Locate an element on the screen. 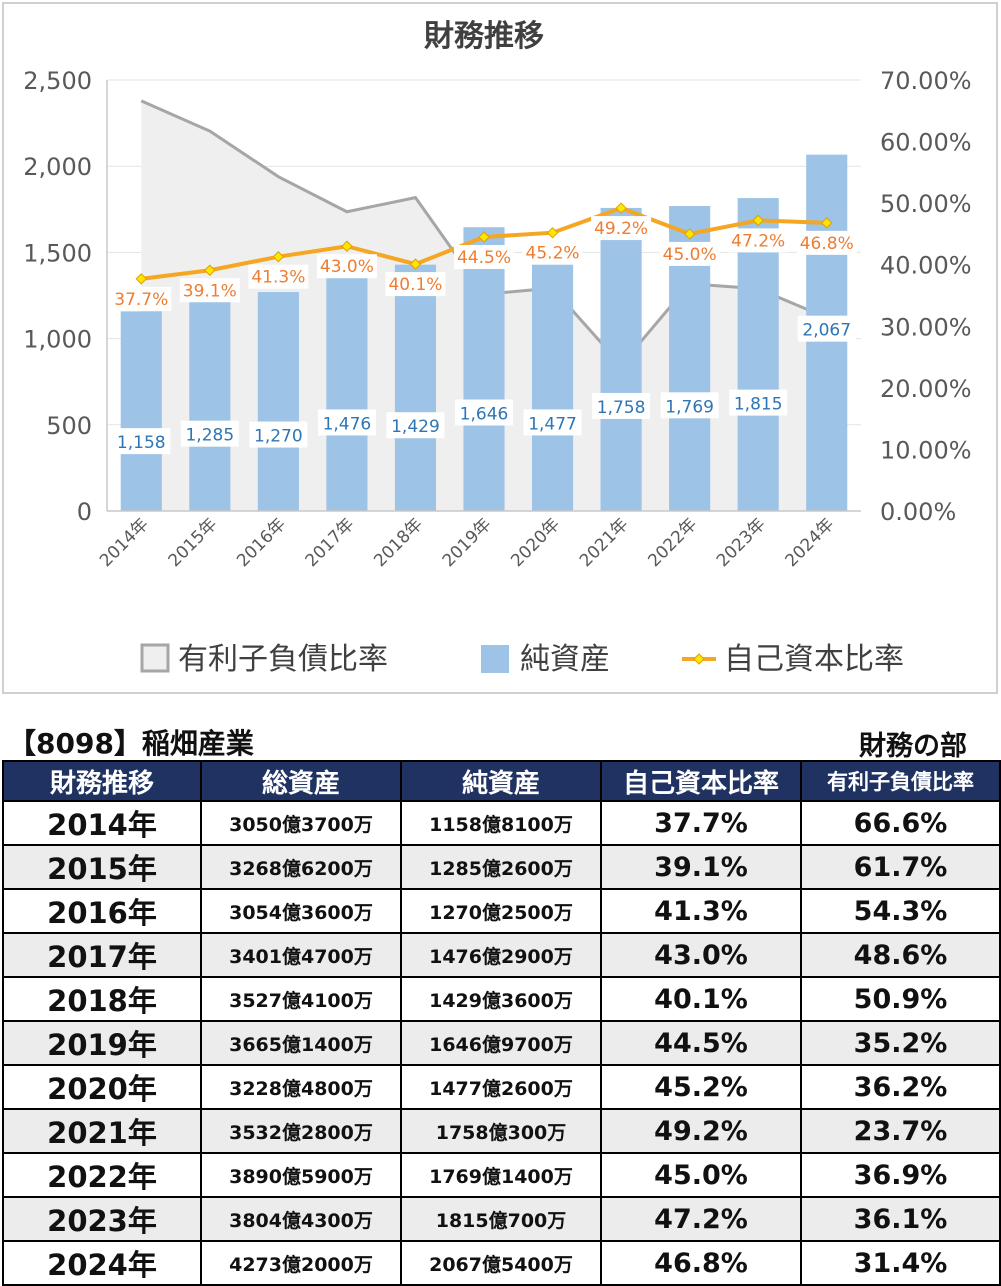 The width and height of the screenshot is (1001, 1286). cell-year: 2021年 is located at coordinates (102, 1131).